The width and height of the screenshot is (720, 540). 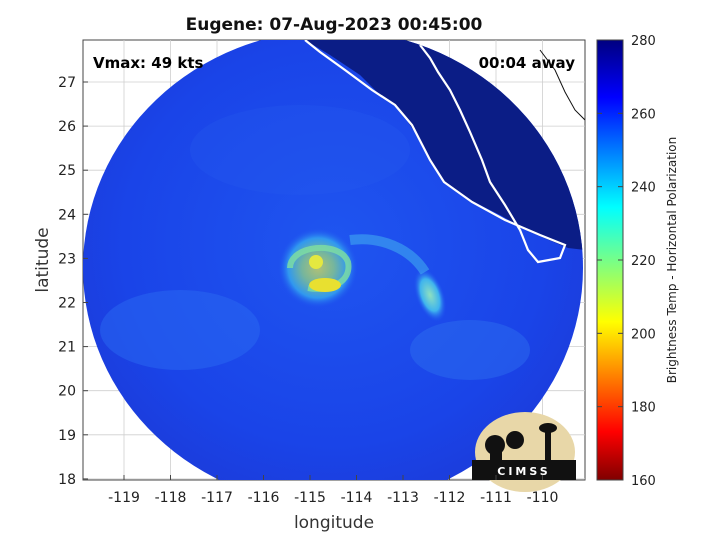 I want to click on rainband, so click(x=430, y=295).